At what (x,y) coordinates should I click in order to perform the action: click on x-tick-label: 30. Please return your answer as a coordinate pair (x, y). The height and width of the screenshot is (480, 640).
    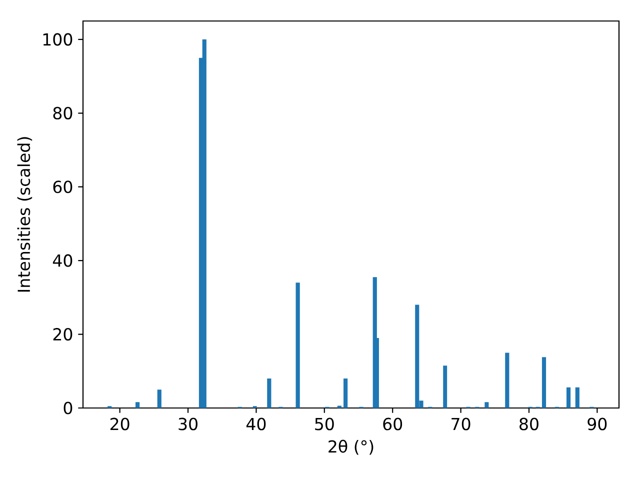
    Looking at the image, I should click on (188, 424).